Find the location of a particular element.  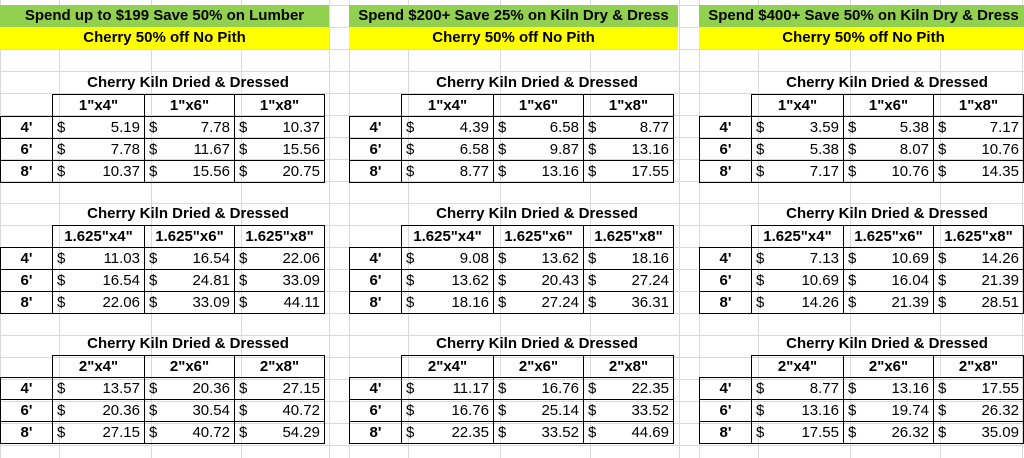

price-value: $7.17 is located at coordinates (978, 127).